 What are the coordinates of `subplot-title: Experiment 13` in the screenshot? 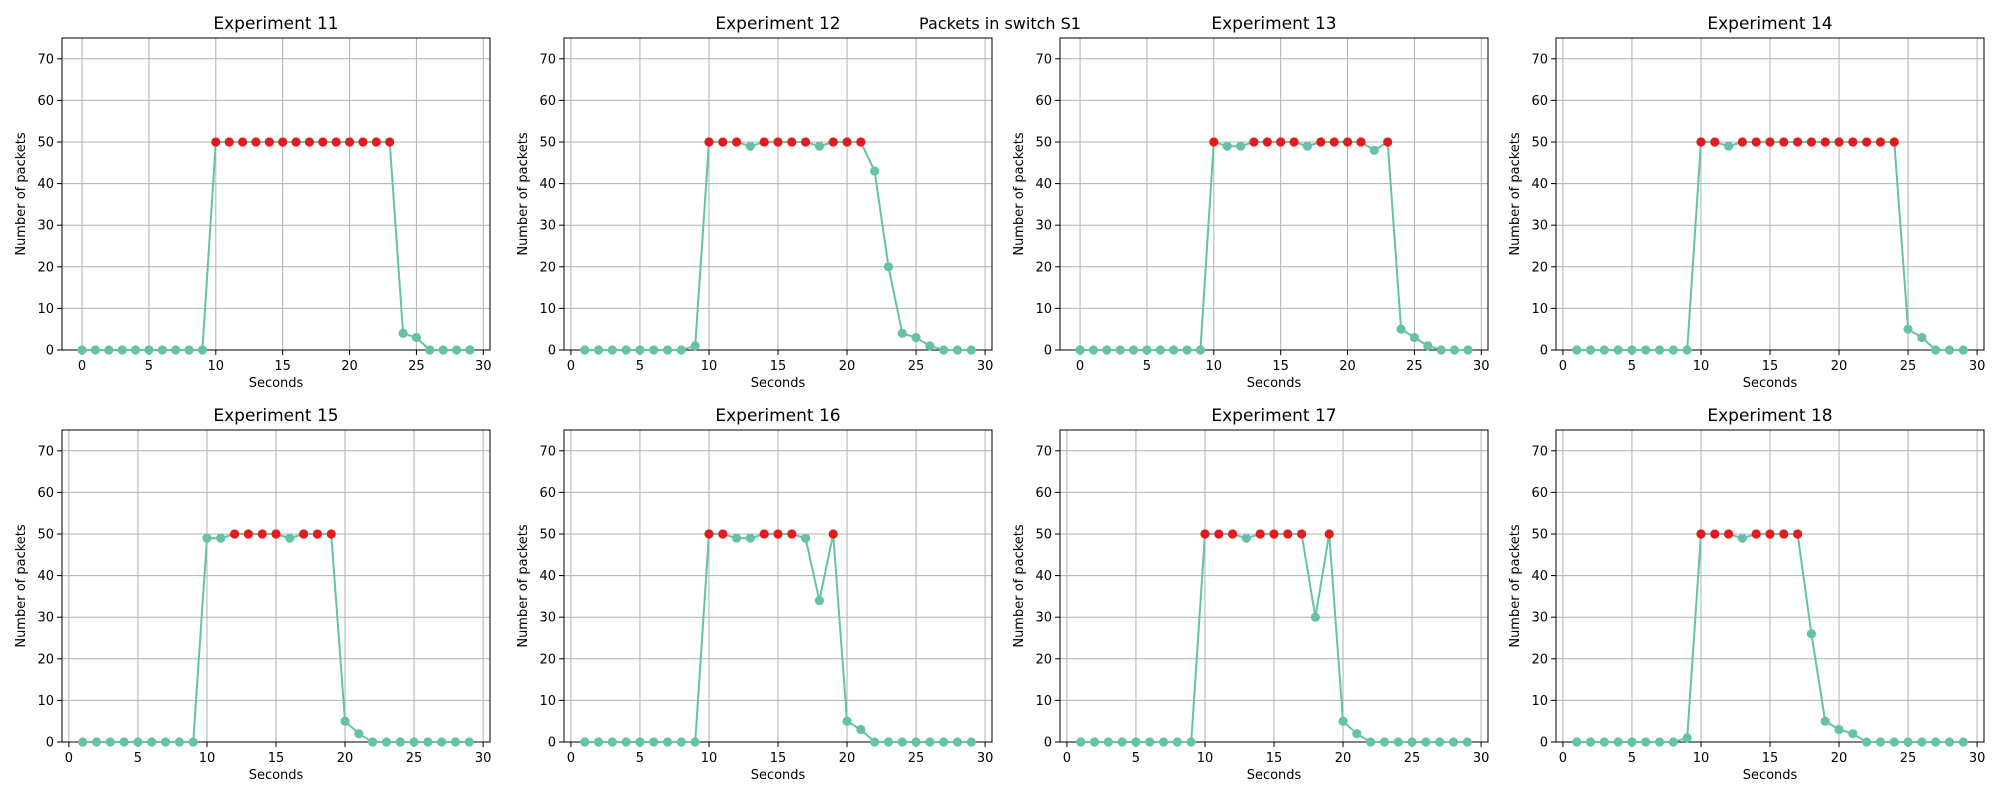 It's located at (1273, 24).